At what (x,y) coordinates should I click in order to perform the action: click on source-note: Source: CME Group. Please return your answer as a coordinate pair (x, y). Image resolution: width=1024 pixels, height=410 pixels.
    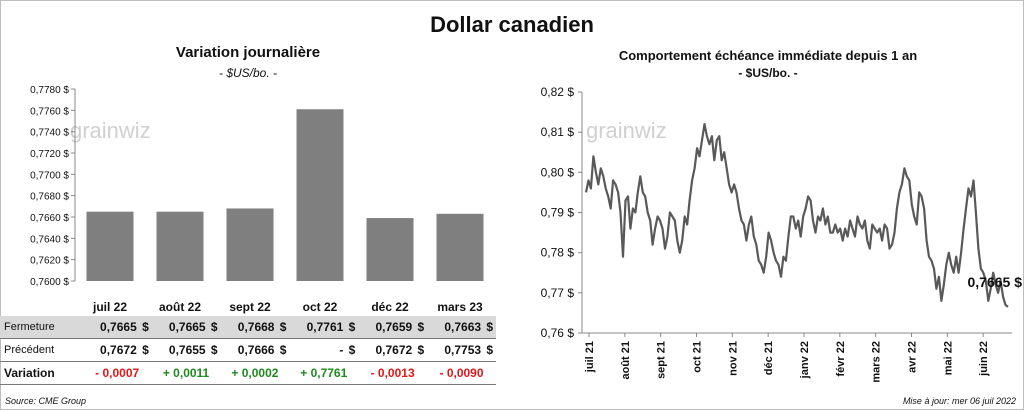
    Looking at the image, I should click on (46, 401).